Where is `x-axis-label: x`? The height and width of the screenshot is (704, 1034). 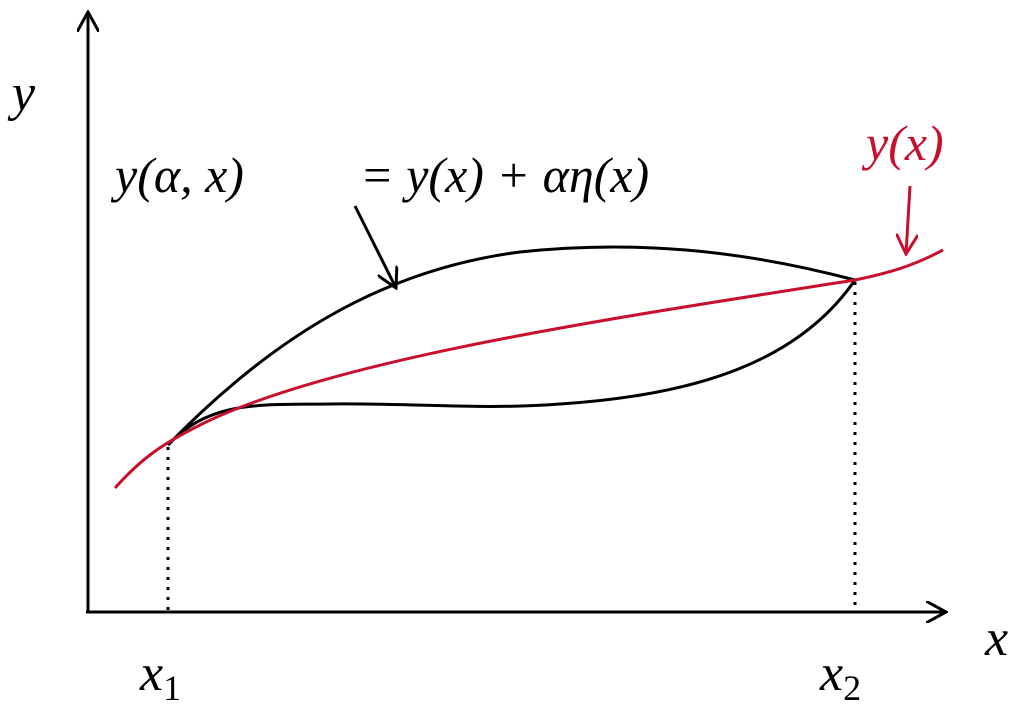 x-axis-label: x is located at coordinates (996, 638).